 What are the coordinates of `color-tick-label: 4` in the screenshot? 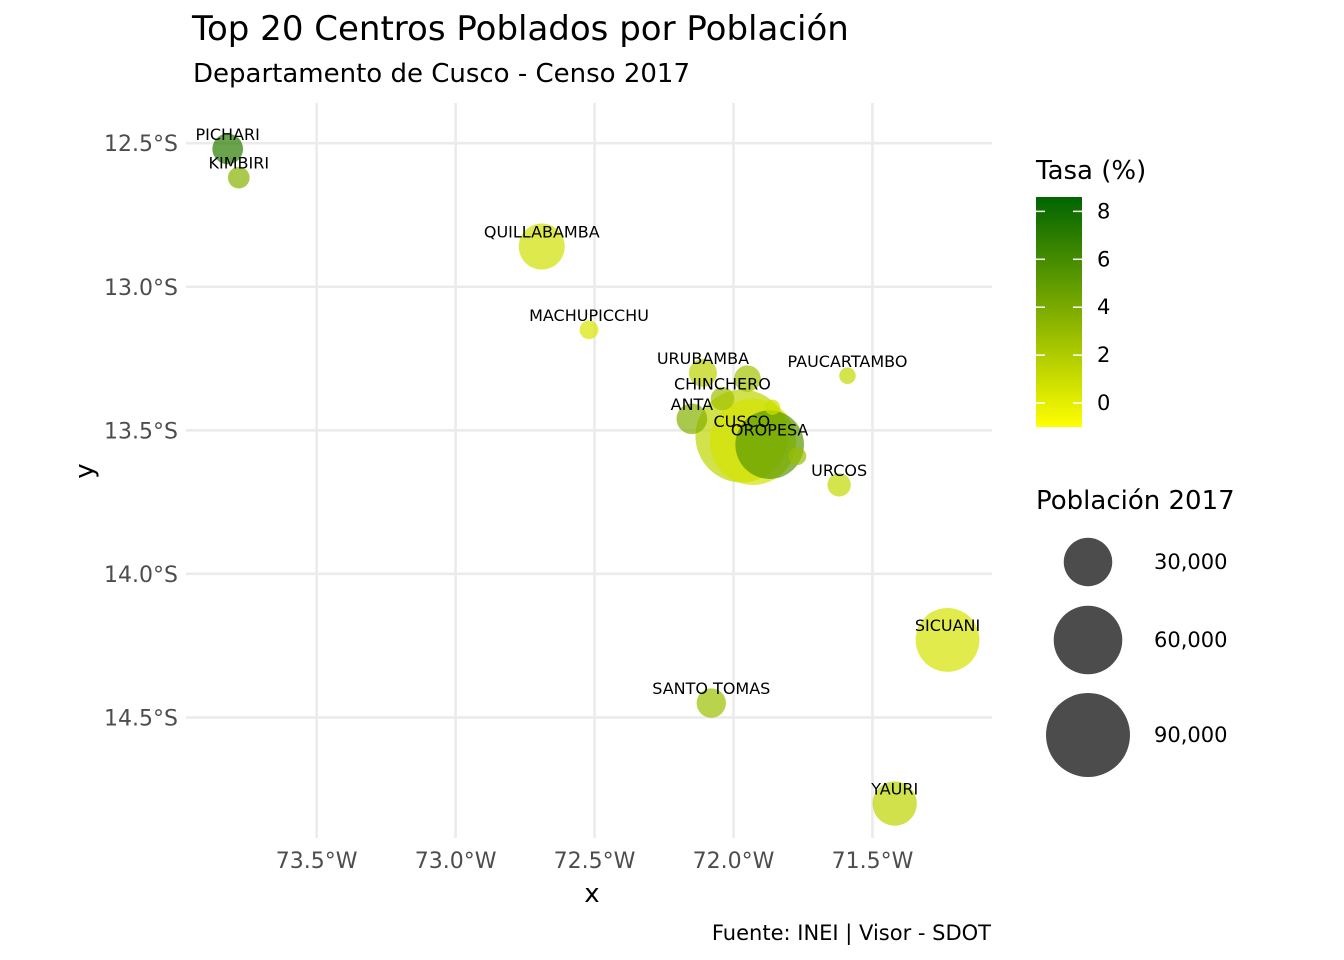 It's located at (1103, 307).